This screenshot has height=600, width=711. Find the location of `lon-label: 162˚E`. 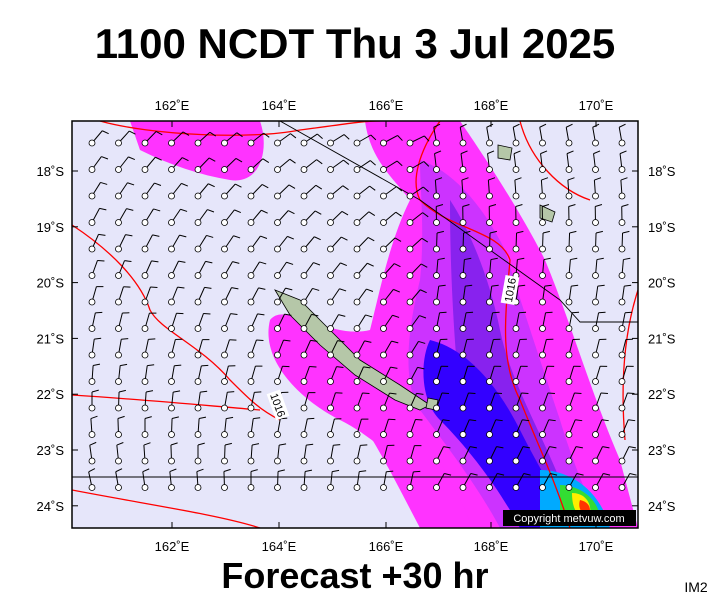

lon-label: 162˚E is located at coordinates (172, 546).